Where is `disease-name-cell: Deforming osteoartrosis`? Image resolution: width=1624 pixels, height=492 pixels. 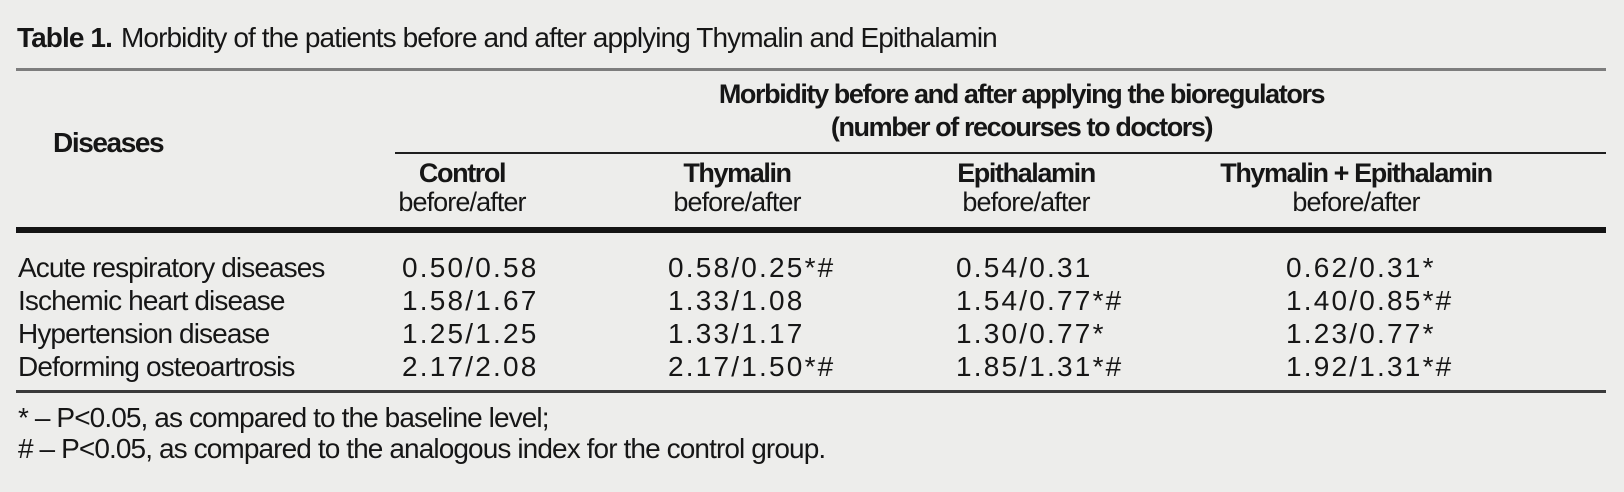 disease-name-cell: Deforming osteoartrosis is located at coordinates (156, 366).